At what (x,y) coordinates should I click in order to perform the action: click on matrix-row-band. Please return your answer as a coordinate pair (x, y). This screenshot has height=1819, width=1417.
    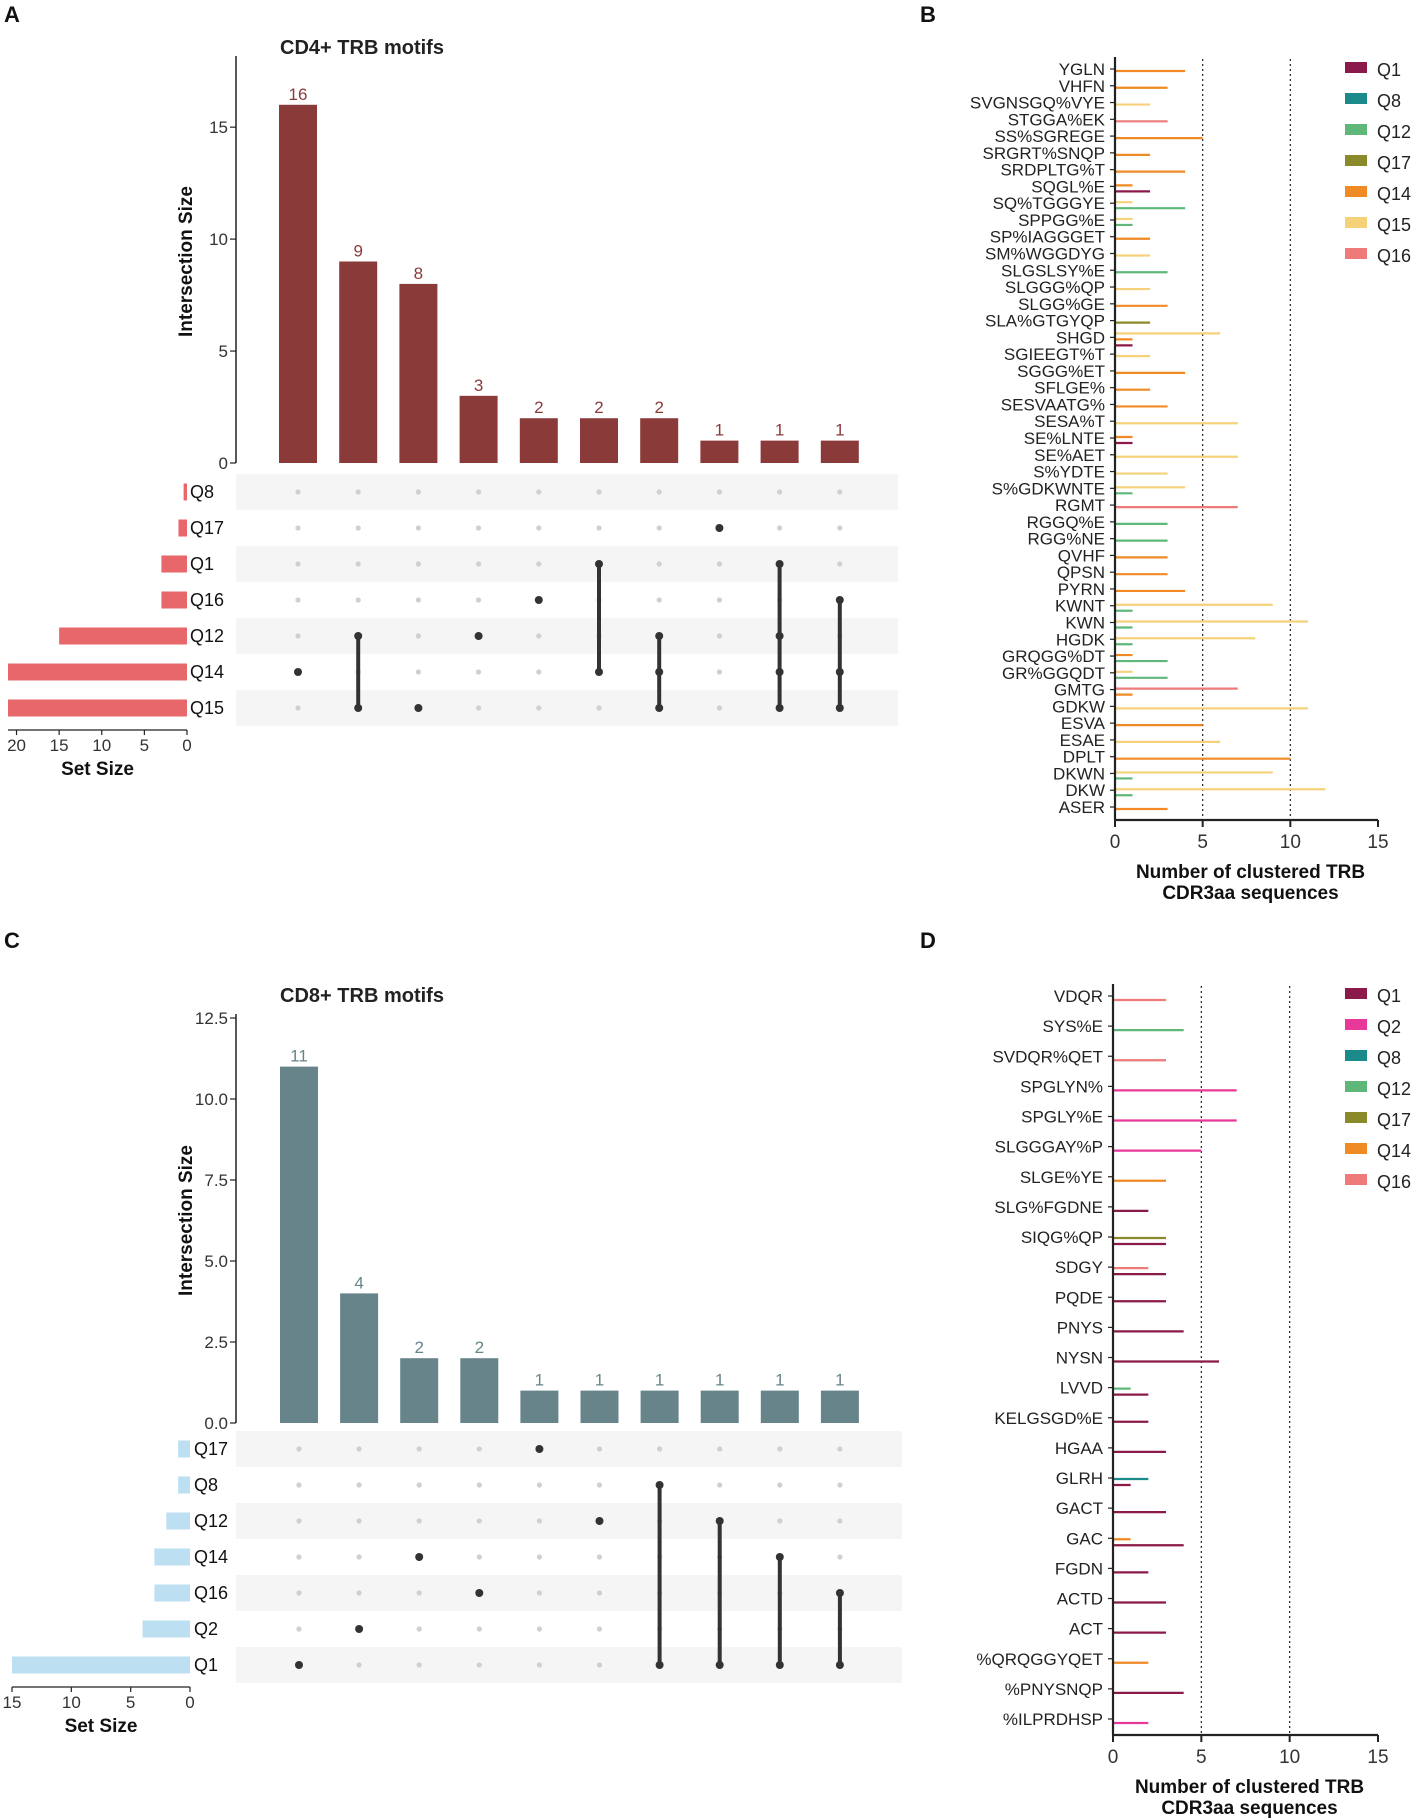
    Looking at the image, I should click on (569, 1449).